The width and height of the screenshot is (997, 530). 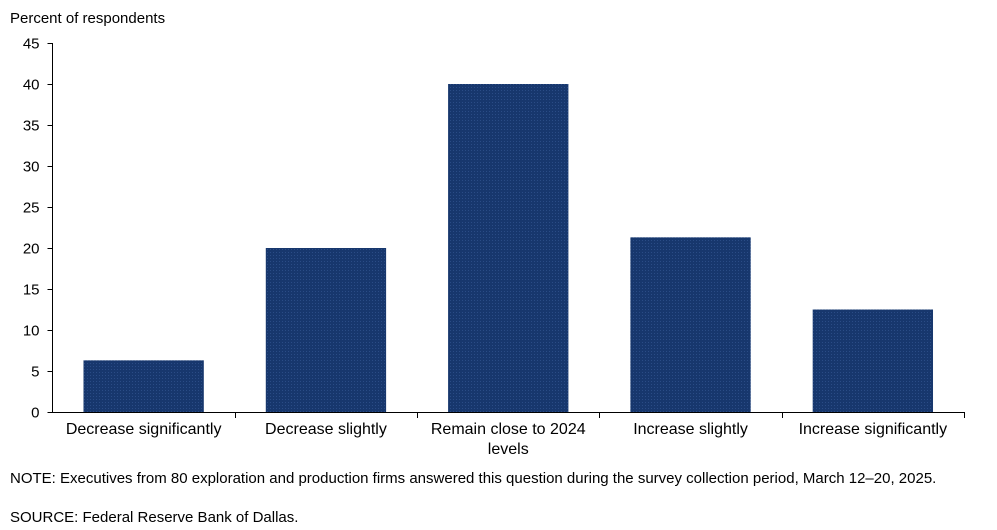 I want to click on x-tick-label: Increase significantly, so click(x=873, y=429).